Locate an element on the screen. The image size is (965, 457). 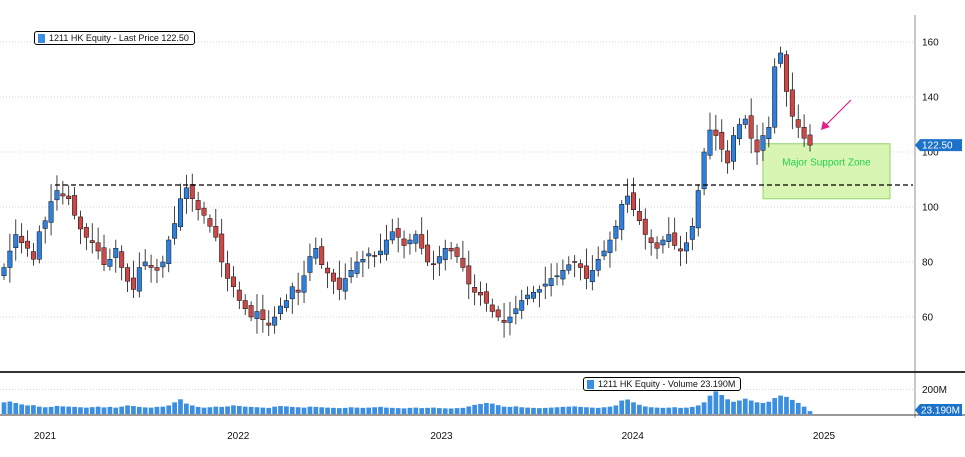
price-tick-label: 160 is located at coordinates (930, 43).